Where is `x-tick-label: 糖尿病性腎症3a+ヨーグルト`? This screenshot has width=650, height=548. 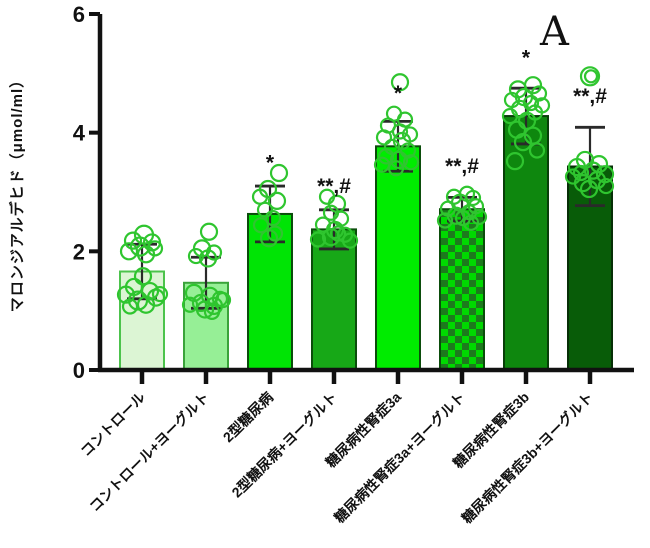
x-tick-label: 糖尿病性腎症3a+ヨーグルト is located at coordinates (399, 457).